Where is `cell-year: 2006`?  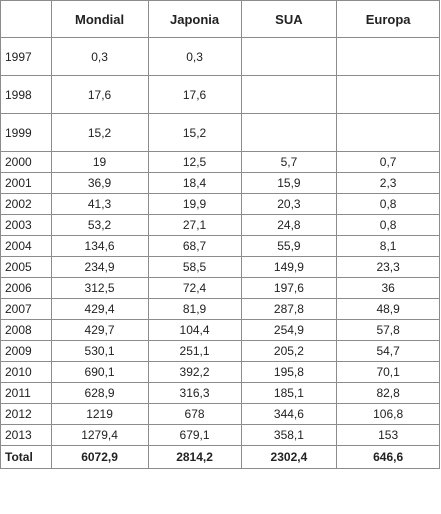 cell-year: 2006 is located at coordinates (26, 288).